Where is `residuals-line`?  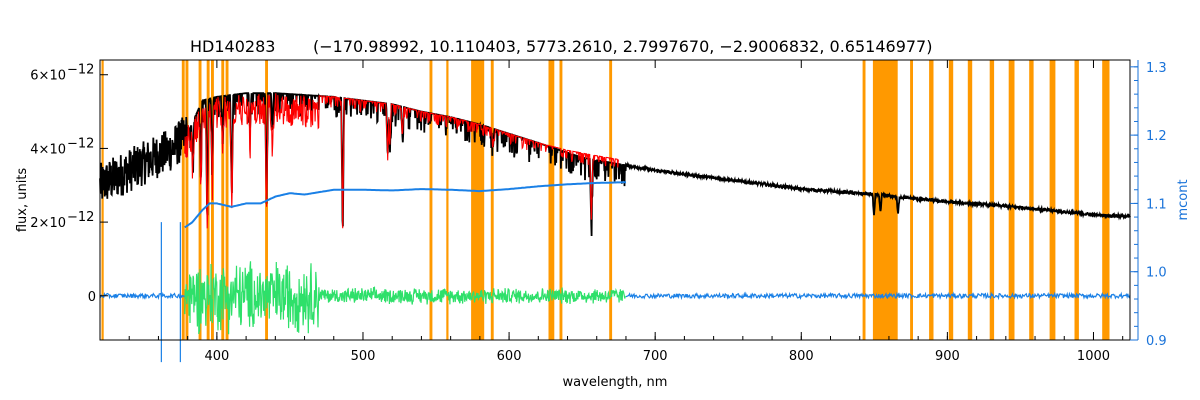
residuals-line is located at coordinates (405, 298).